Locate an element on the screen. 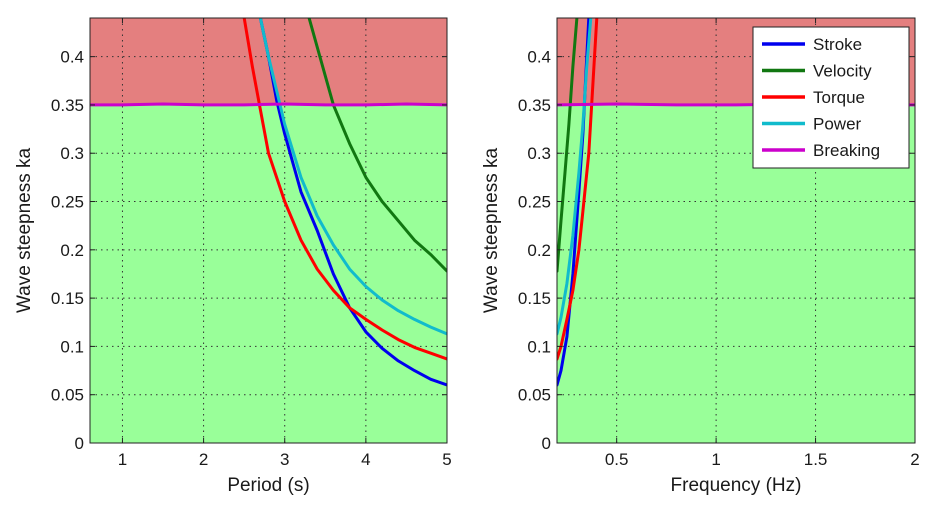  x-tick-label: 4 is located at coordinates (365, 459).